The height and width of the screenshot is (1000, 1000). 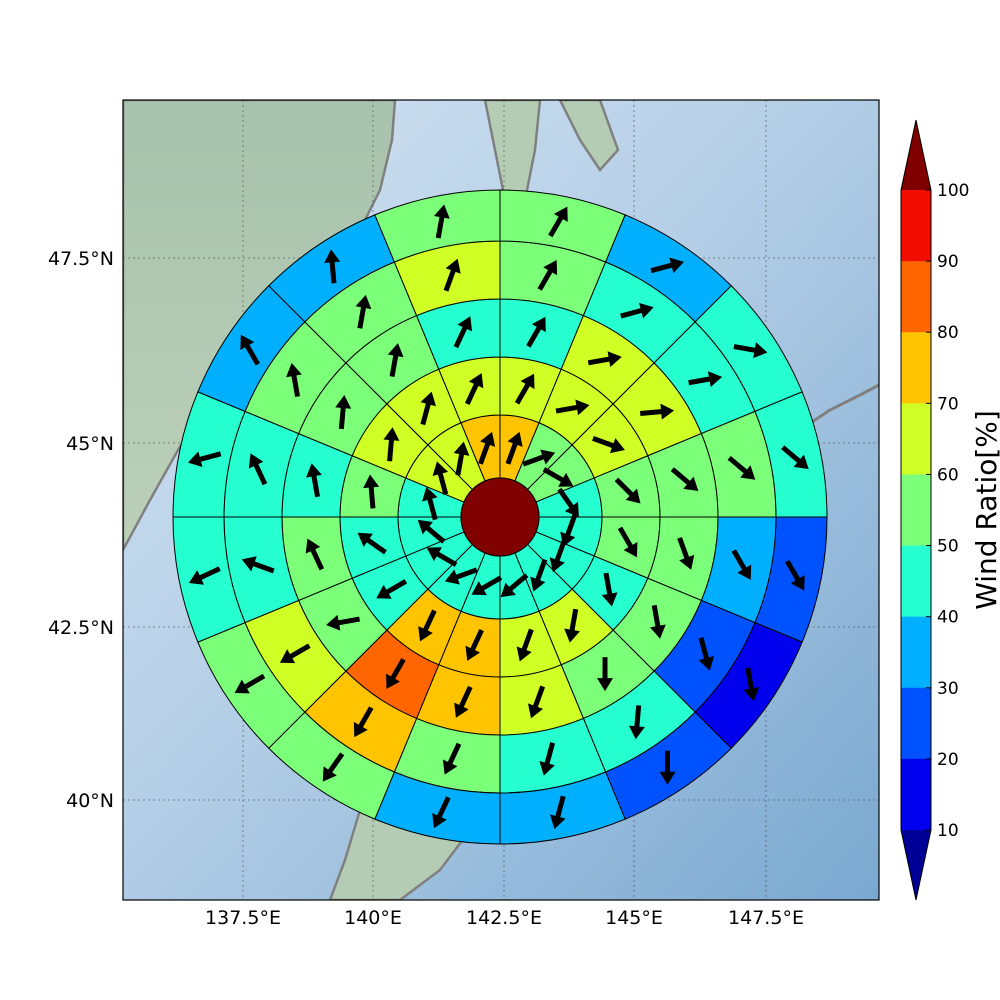 I want to click on colorbar-tick-label: 20, so click(x=948, y=760).